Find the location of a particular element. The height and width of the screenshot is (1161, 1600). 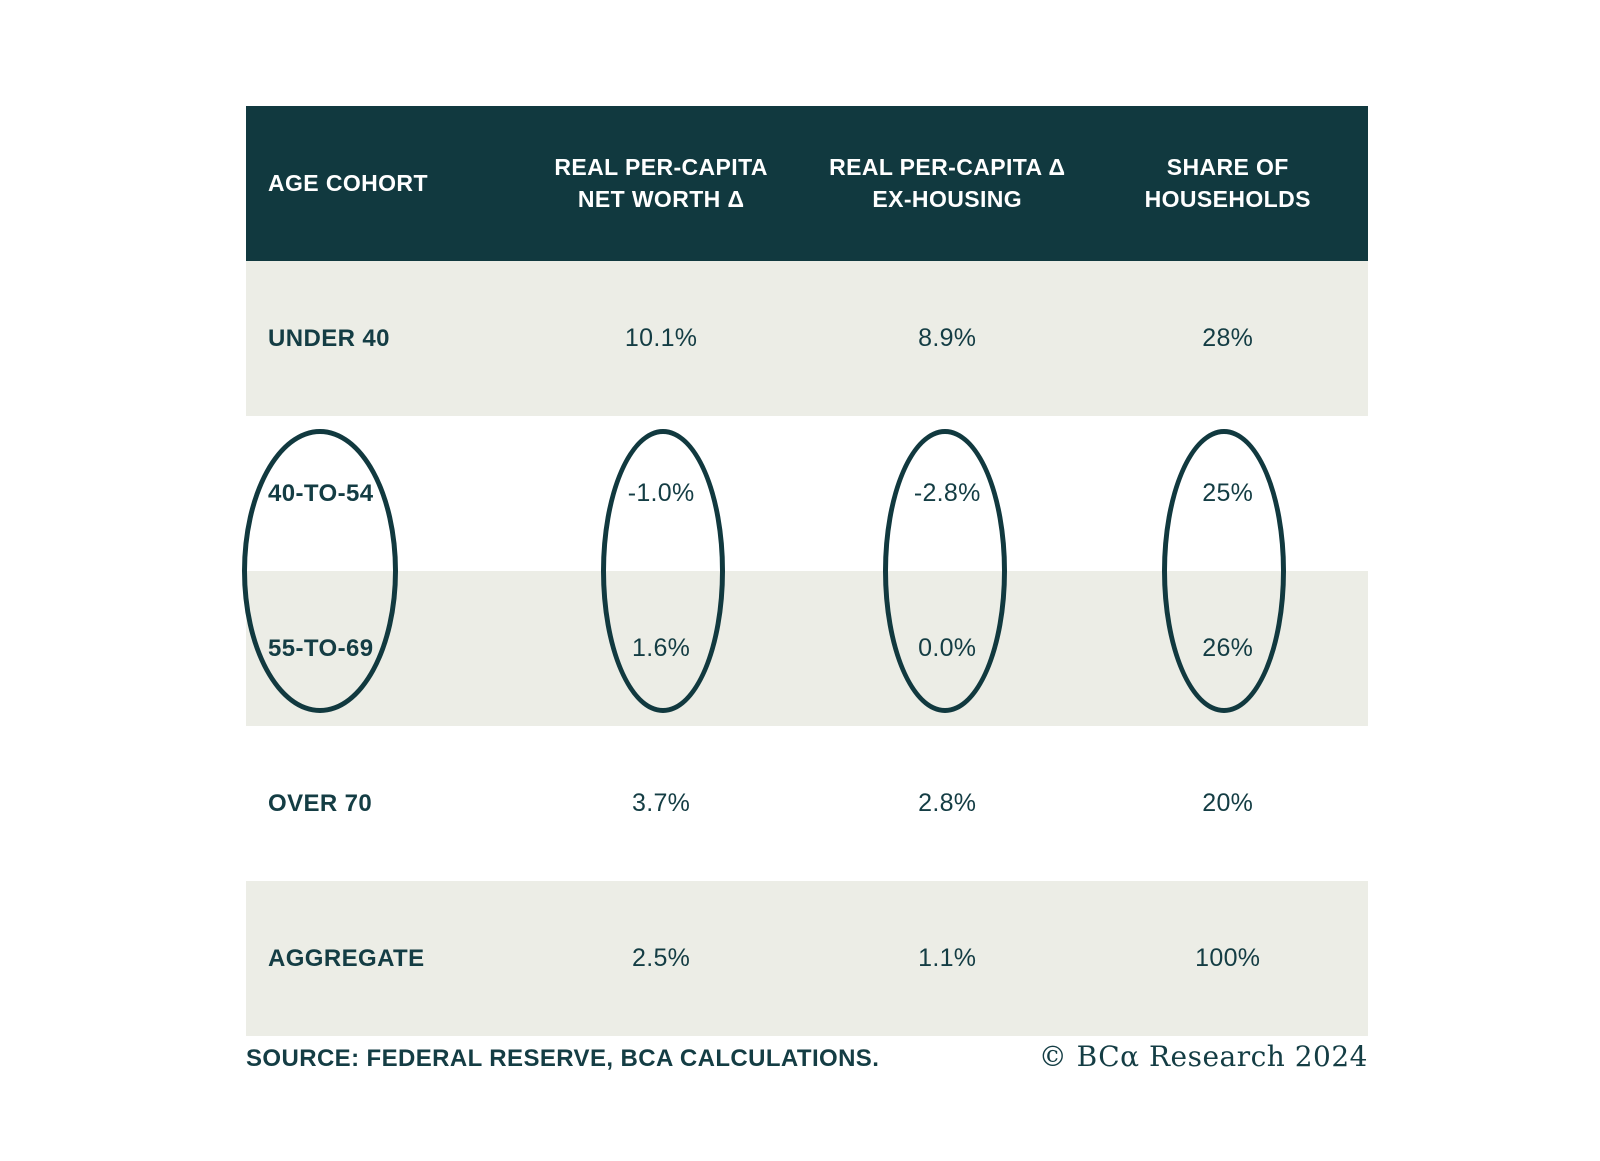

cohort-label: UNDER 40 is located at coordinates (329, 338).